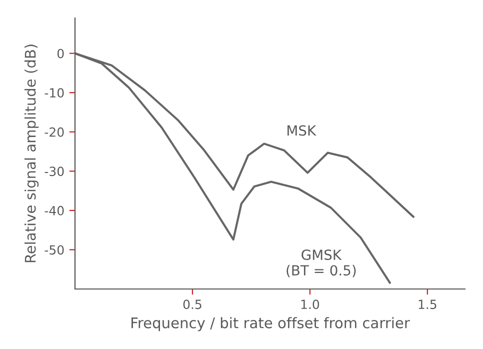 This screenshot has width=483, height=349. Describe the element at coordinates (54, 132) in the screenshot. I see `y-tick-label: -20` at that location.